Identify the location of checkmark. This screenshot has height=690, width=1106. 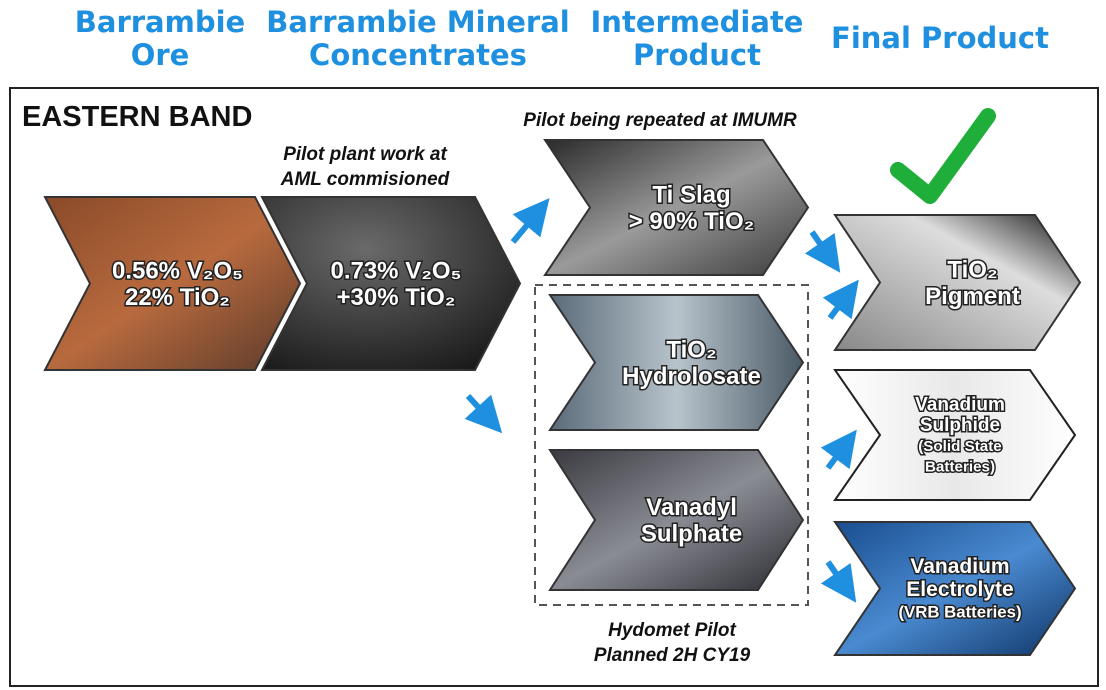
(943, 156).